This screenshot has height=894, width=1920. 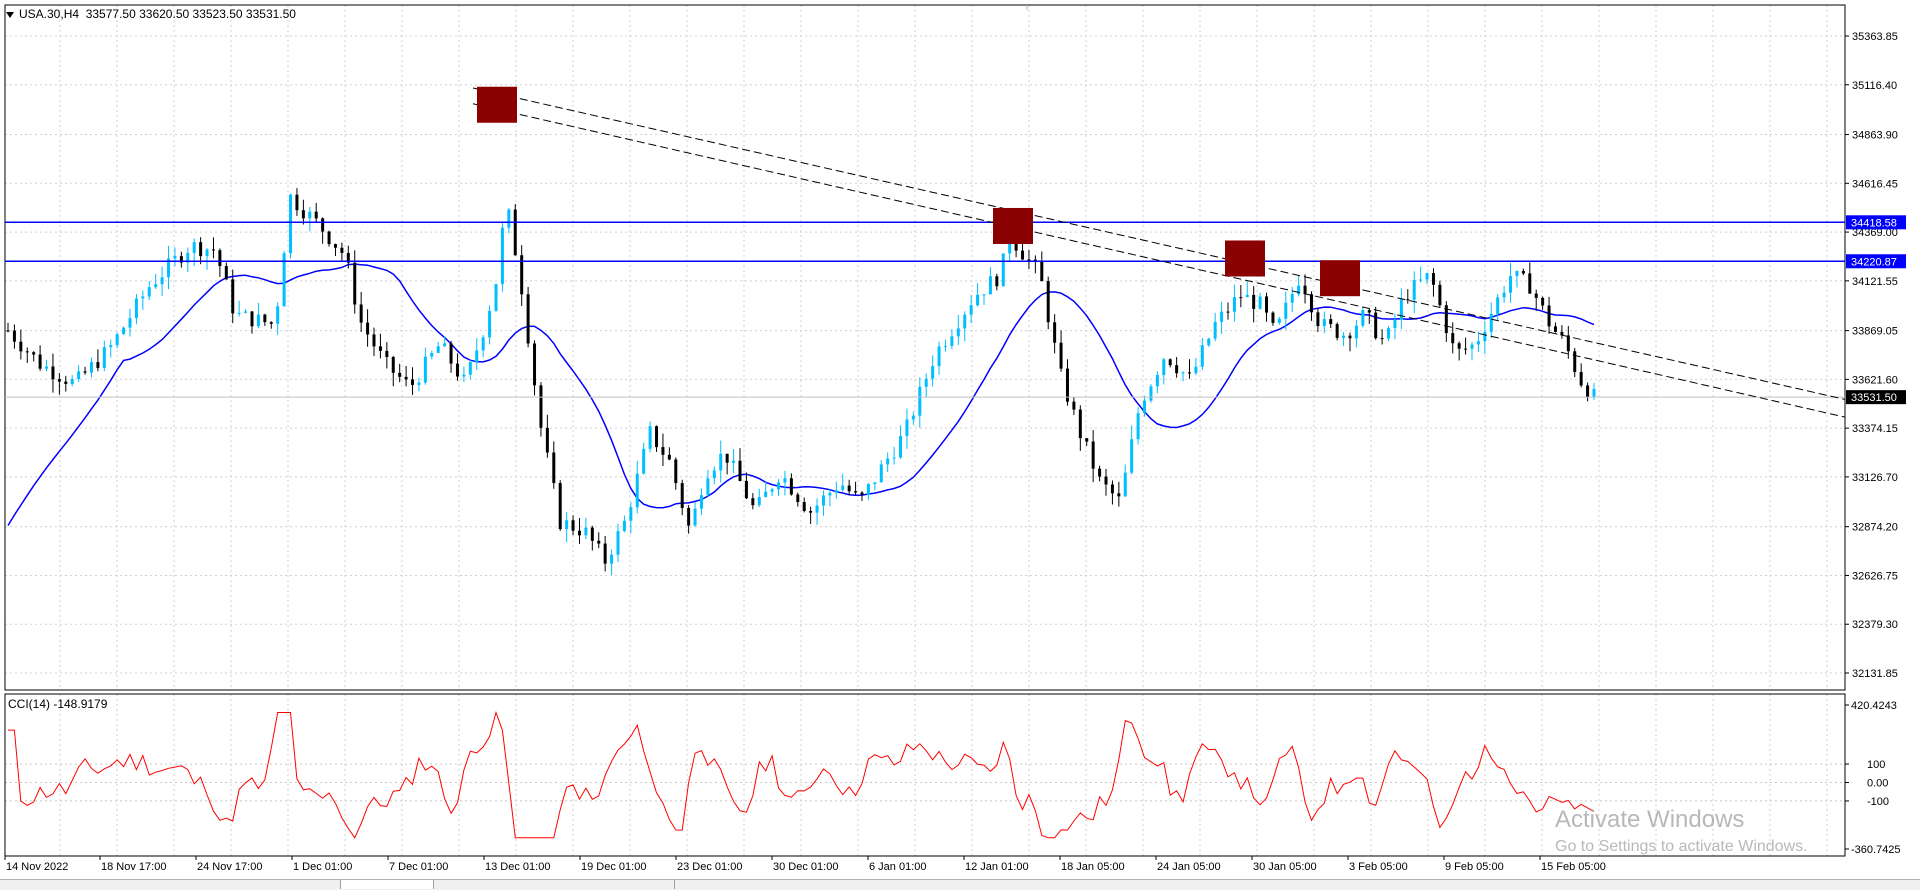 What do you see at coordinates (1875, 429) in the screenshot?
I see `price-tick-label: 33374.15` at bounding box center [1875, 429].